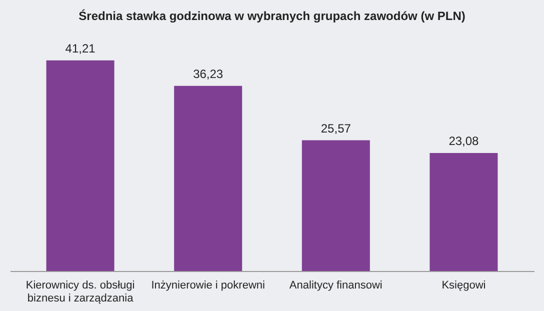 Image resolution: width=544 pixels, height=311 pixels. Describe the element at coordinates (272, 16) in the screenshot. I see `chart-title: Średnia stawka godzinowa w wybranych grupach zawodów (w PLN)` at that location.